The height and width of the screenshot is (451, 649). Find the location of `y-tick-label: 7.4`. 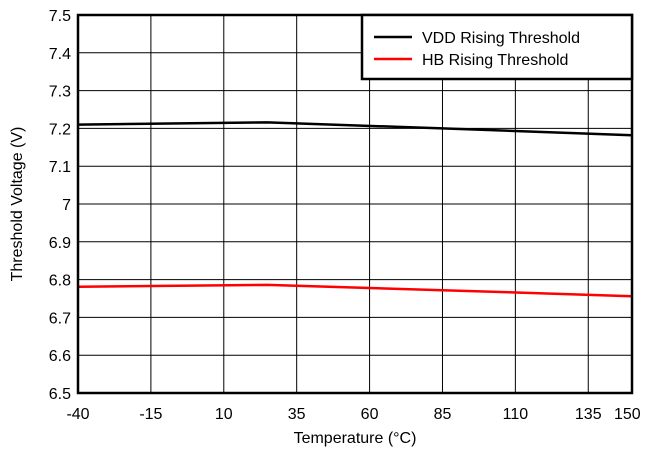

y-tick-label: 7.4 is located at coordinates (60, 54).